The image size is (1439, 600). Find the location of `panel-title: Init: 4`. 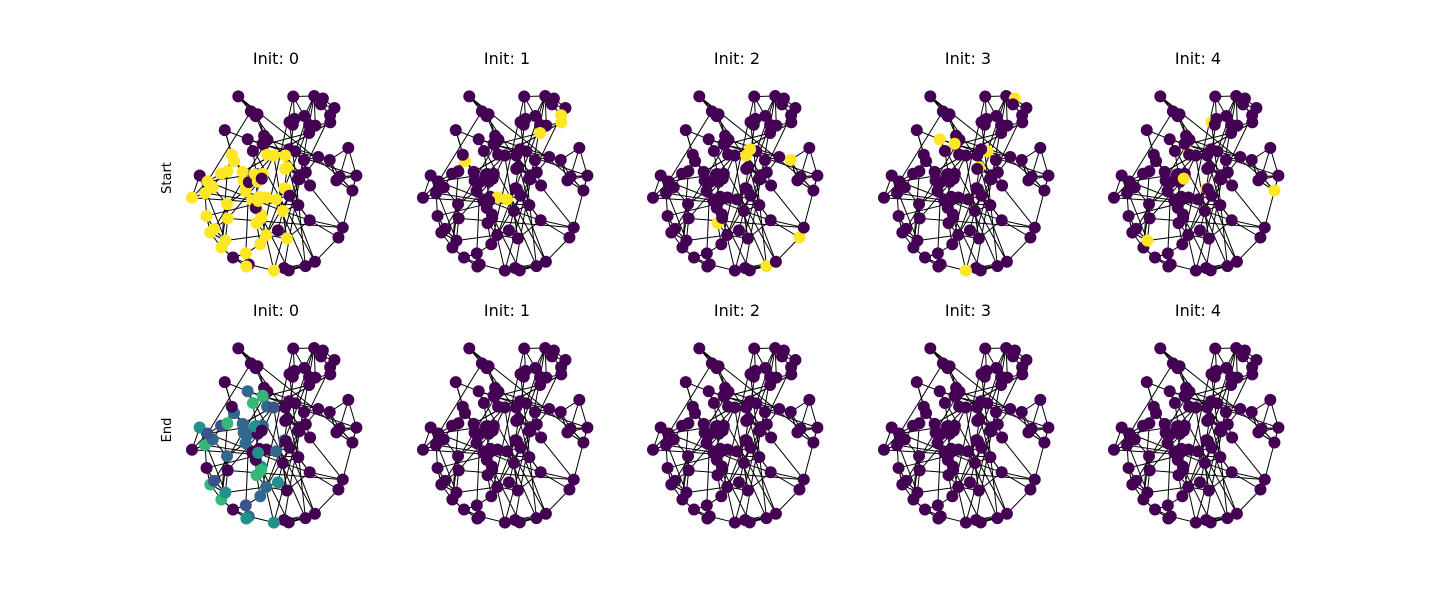

panel-title: Init: 4 is located at coordinates (1198, 58).